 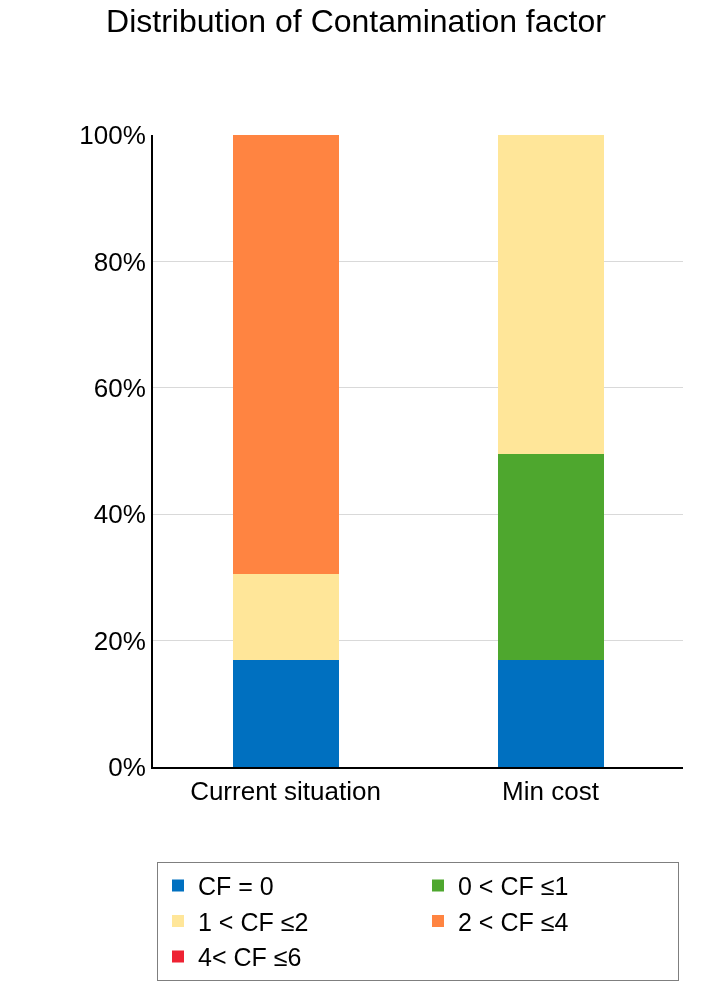 What do you see at coordinates (119, 640) in the screenshot?
I see `y-tick-label: 20%` at bounding box center [119, 640].